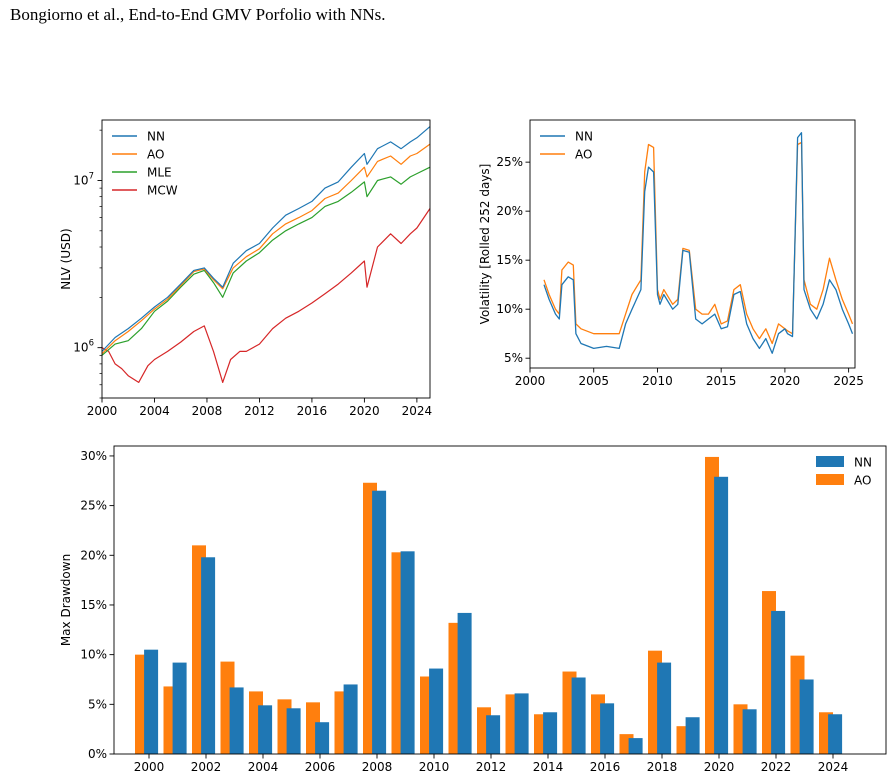 The width and height of the screenshot is (896, 778). Describe the element at coordinates (509, 162) in the screenshot. I see `vol-y-tick-label: 25%` at that location.